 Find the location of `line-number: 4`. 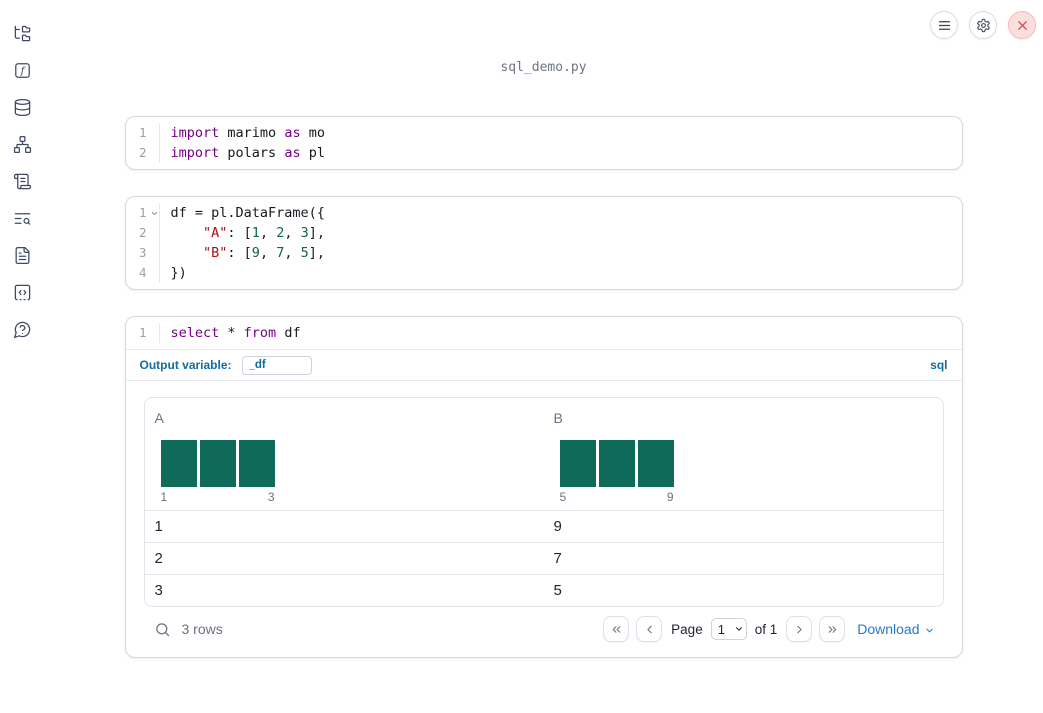

line-number: 4 is located at coordinates (142, 272).